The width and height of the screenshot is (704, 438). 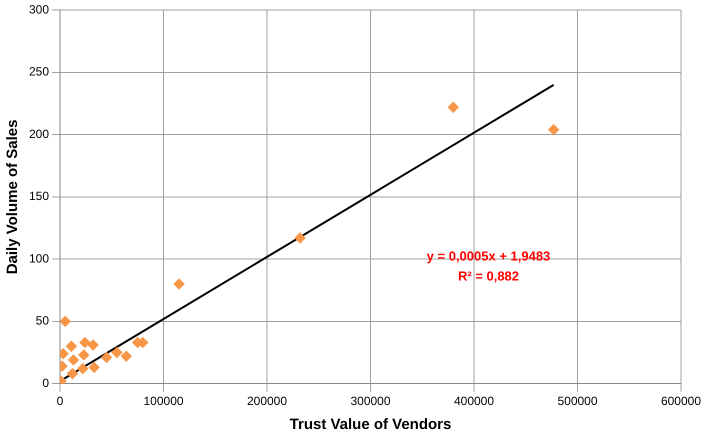 What do you see at coordinates (370, 401) in the screenshot?
I see `x-tick-label: 300000` at bounding box center [370, 401].